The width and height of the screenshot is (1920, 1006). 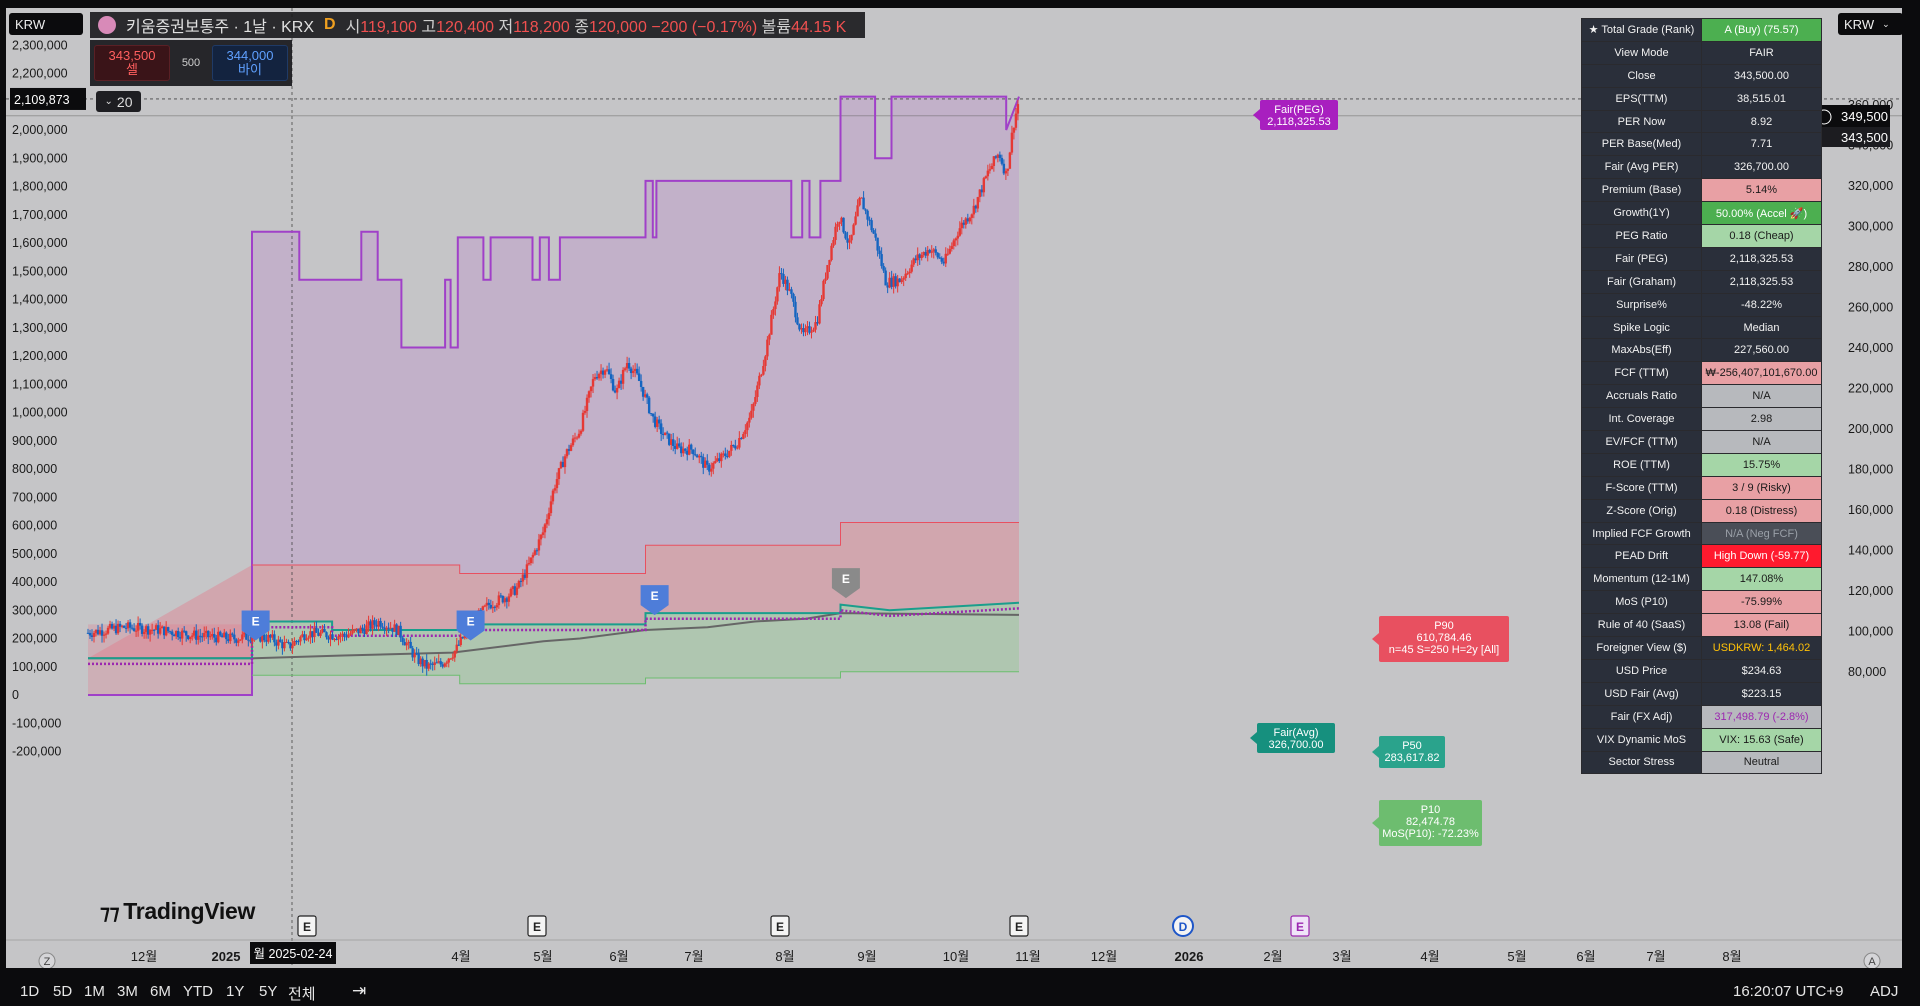 I want to click on timeframe-button: 5Y, so click(x=268, y=991).